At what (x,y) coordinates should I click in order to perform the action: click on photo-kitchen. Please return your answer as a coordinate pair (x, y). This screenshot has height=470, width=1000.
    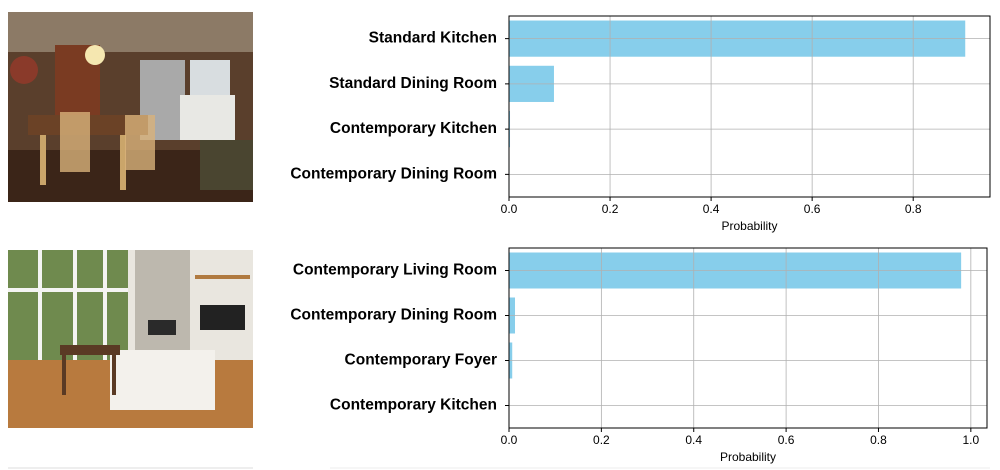
    Looking at the image, I should click on (130, 107).